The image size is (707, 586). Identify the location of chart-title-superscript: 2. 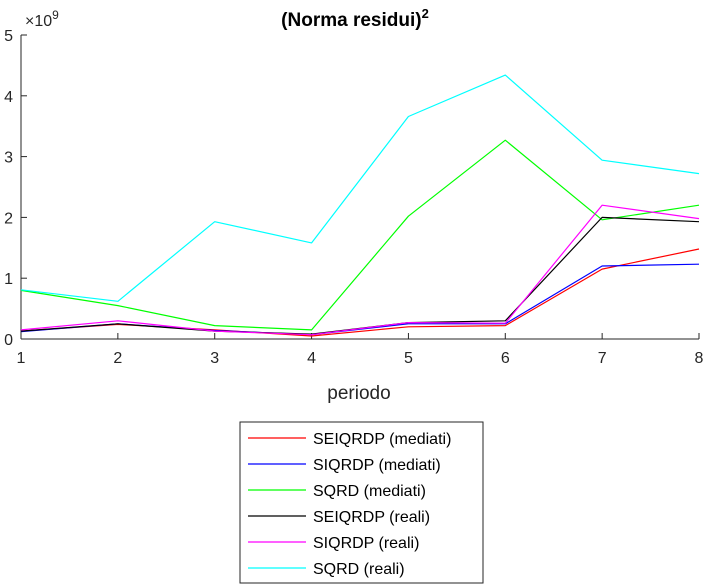
(425, 13).